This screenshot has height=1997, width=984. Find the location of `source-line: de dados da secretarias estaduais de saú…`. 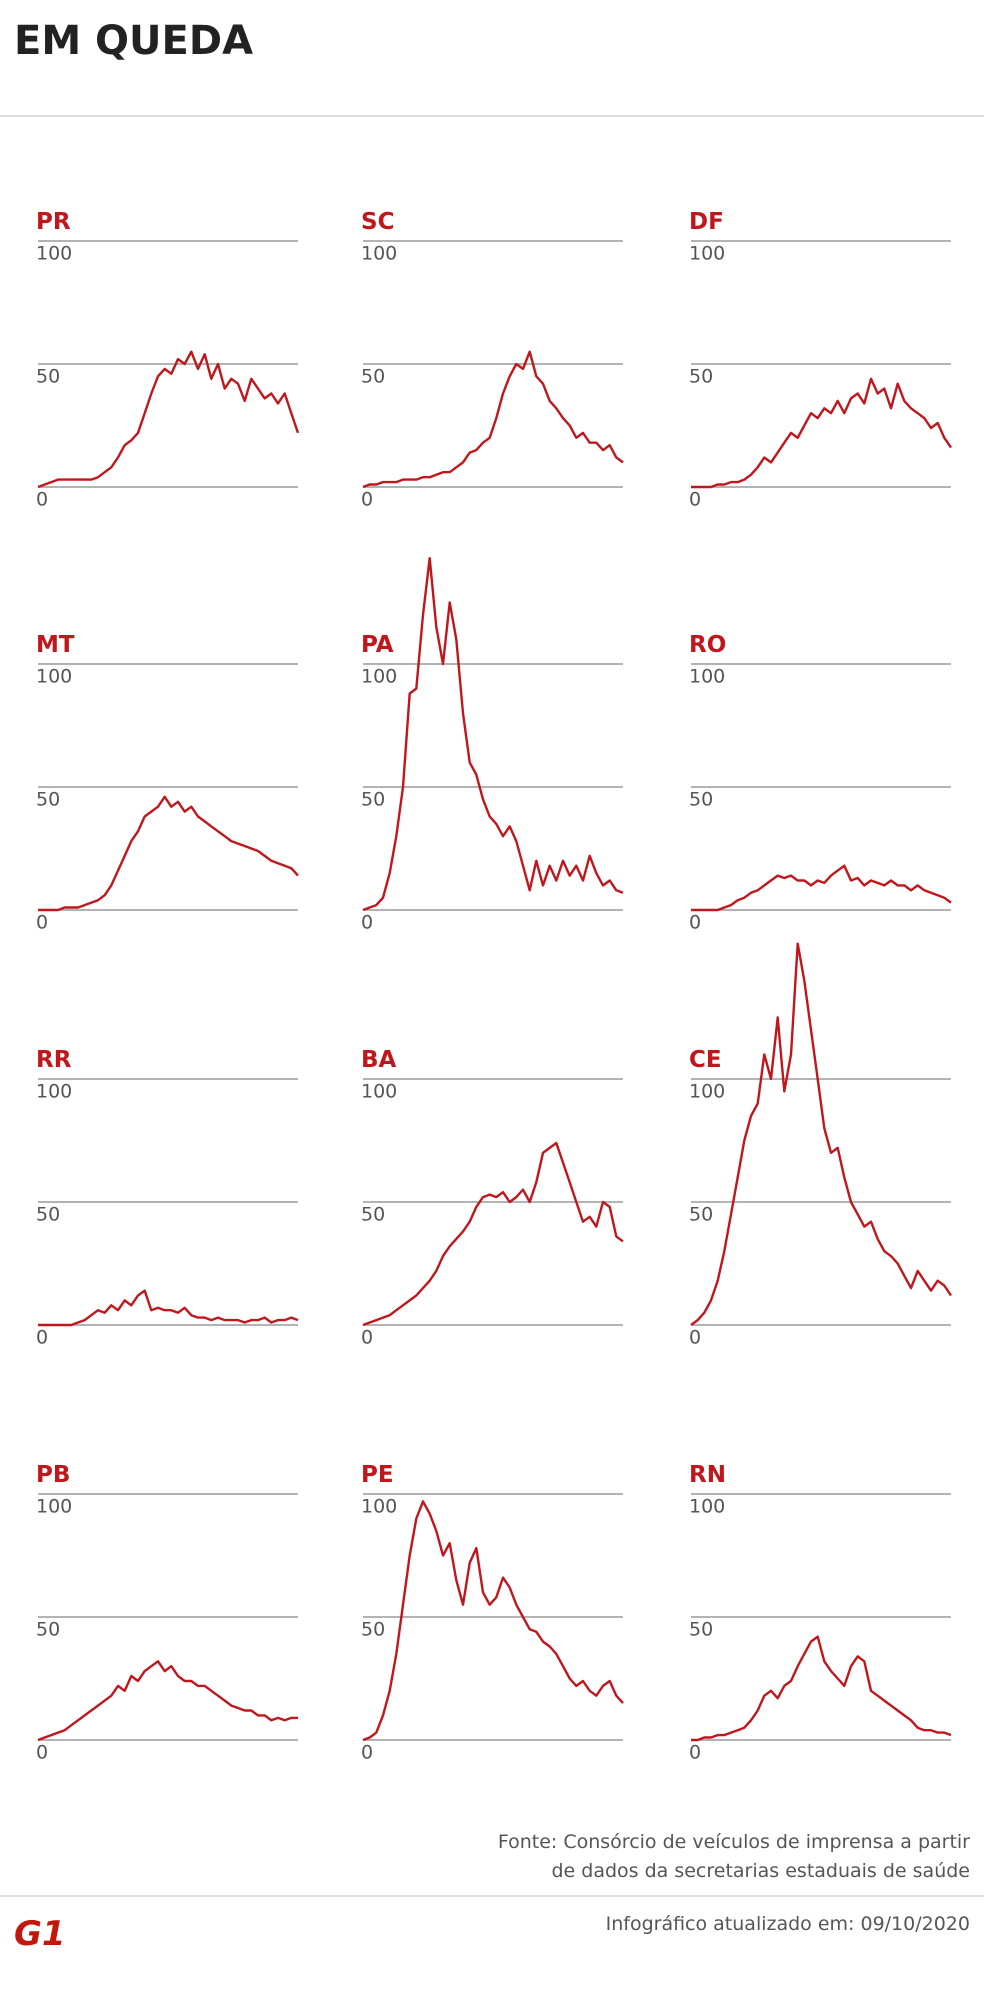

source-line: de dados da secretarias estaduais de saú… is located at coordinates (760, 1871).